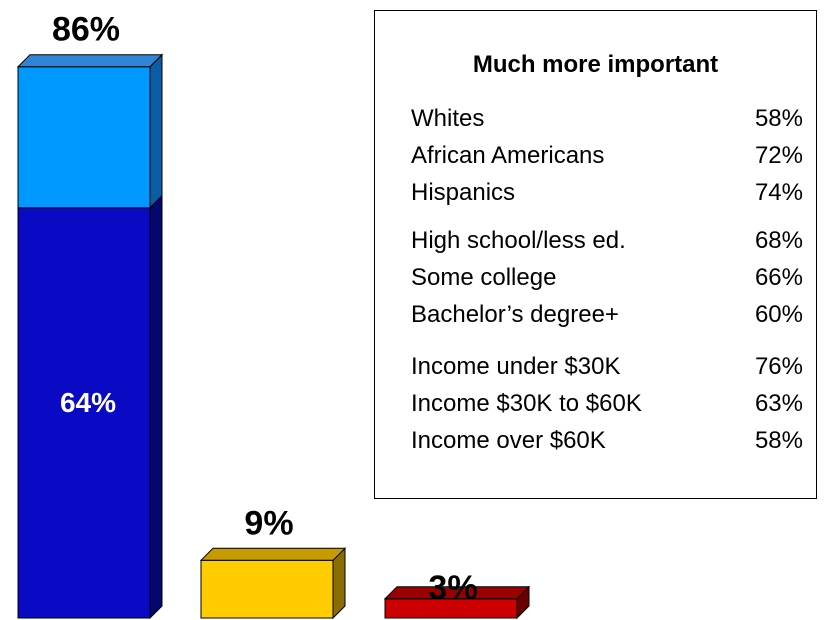 Image resolution: width=833 pixels, height=620 pixels. I want to click on row-label: Whites, so click(448, 118).